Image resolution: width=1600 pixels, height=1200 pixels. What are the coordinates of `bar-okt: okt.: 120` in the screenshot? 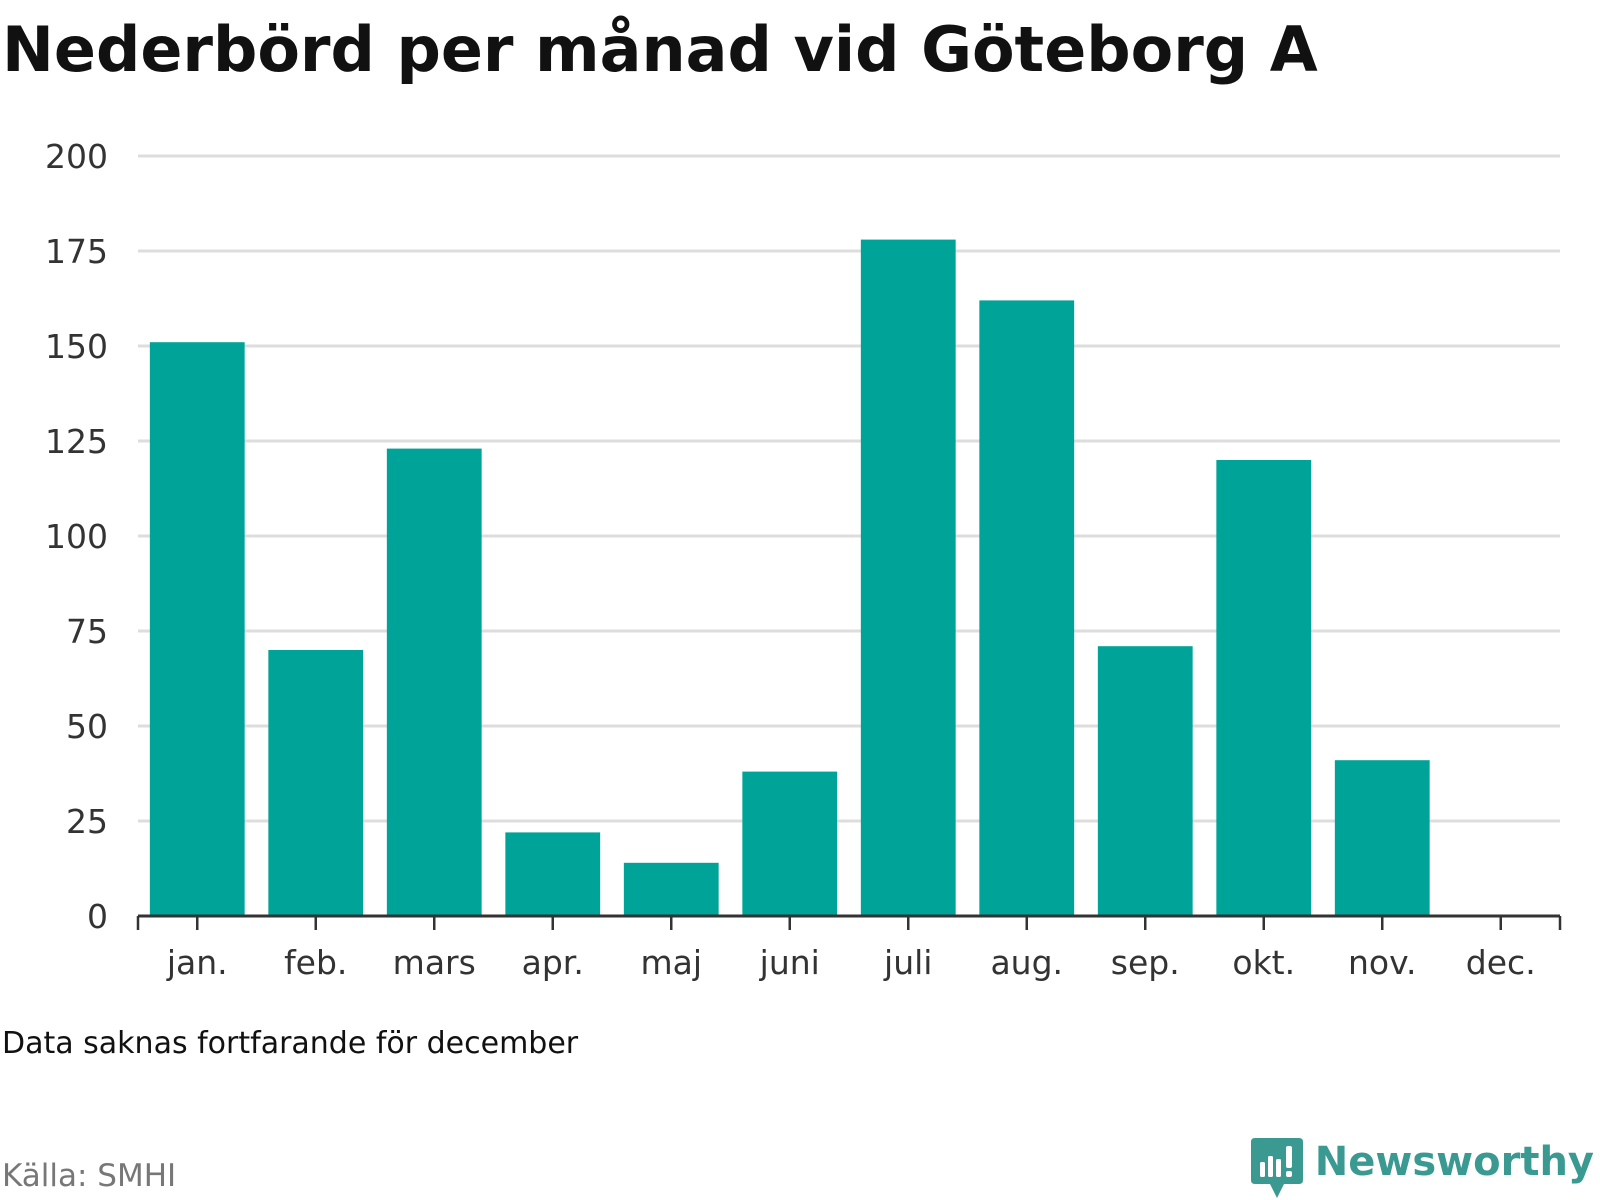 It's located at (1264, 688).